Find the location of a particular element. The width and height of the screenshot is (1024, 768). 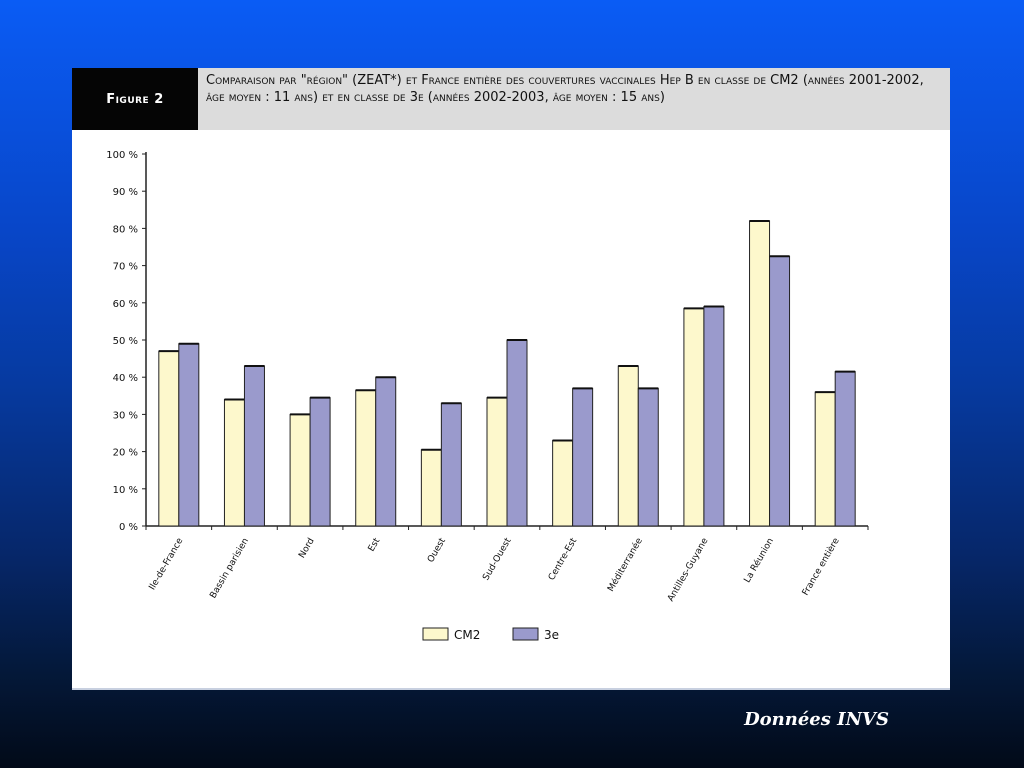

y-tick-label: 80 % is located at coordinates (125, 229).